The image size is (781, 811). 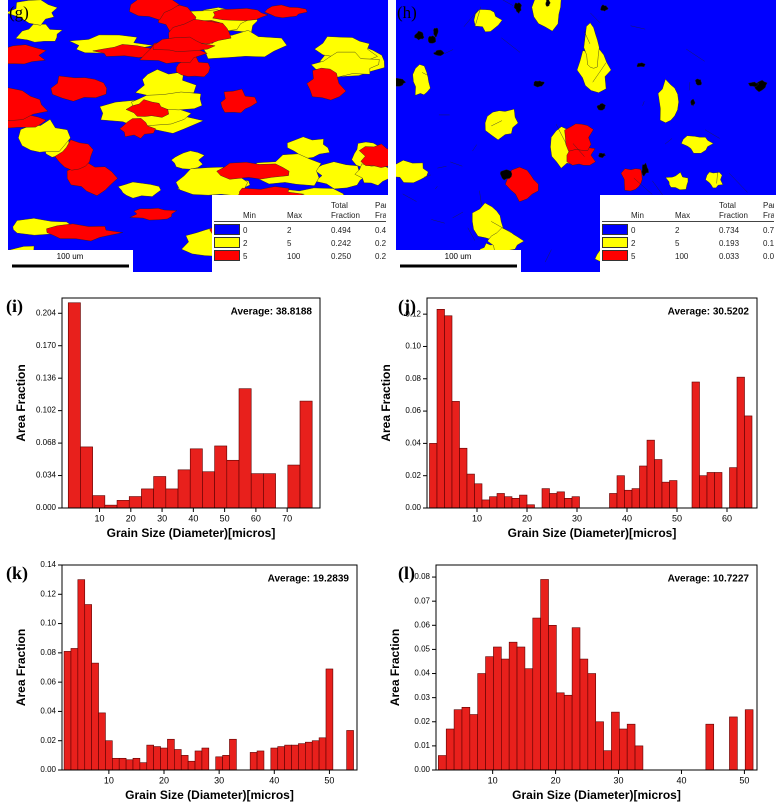 What do you see at coordinates (633, 230) in the screenshot?
I see `legend-cell: 0` at bounding box center [633, 230].